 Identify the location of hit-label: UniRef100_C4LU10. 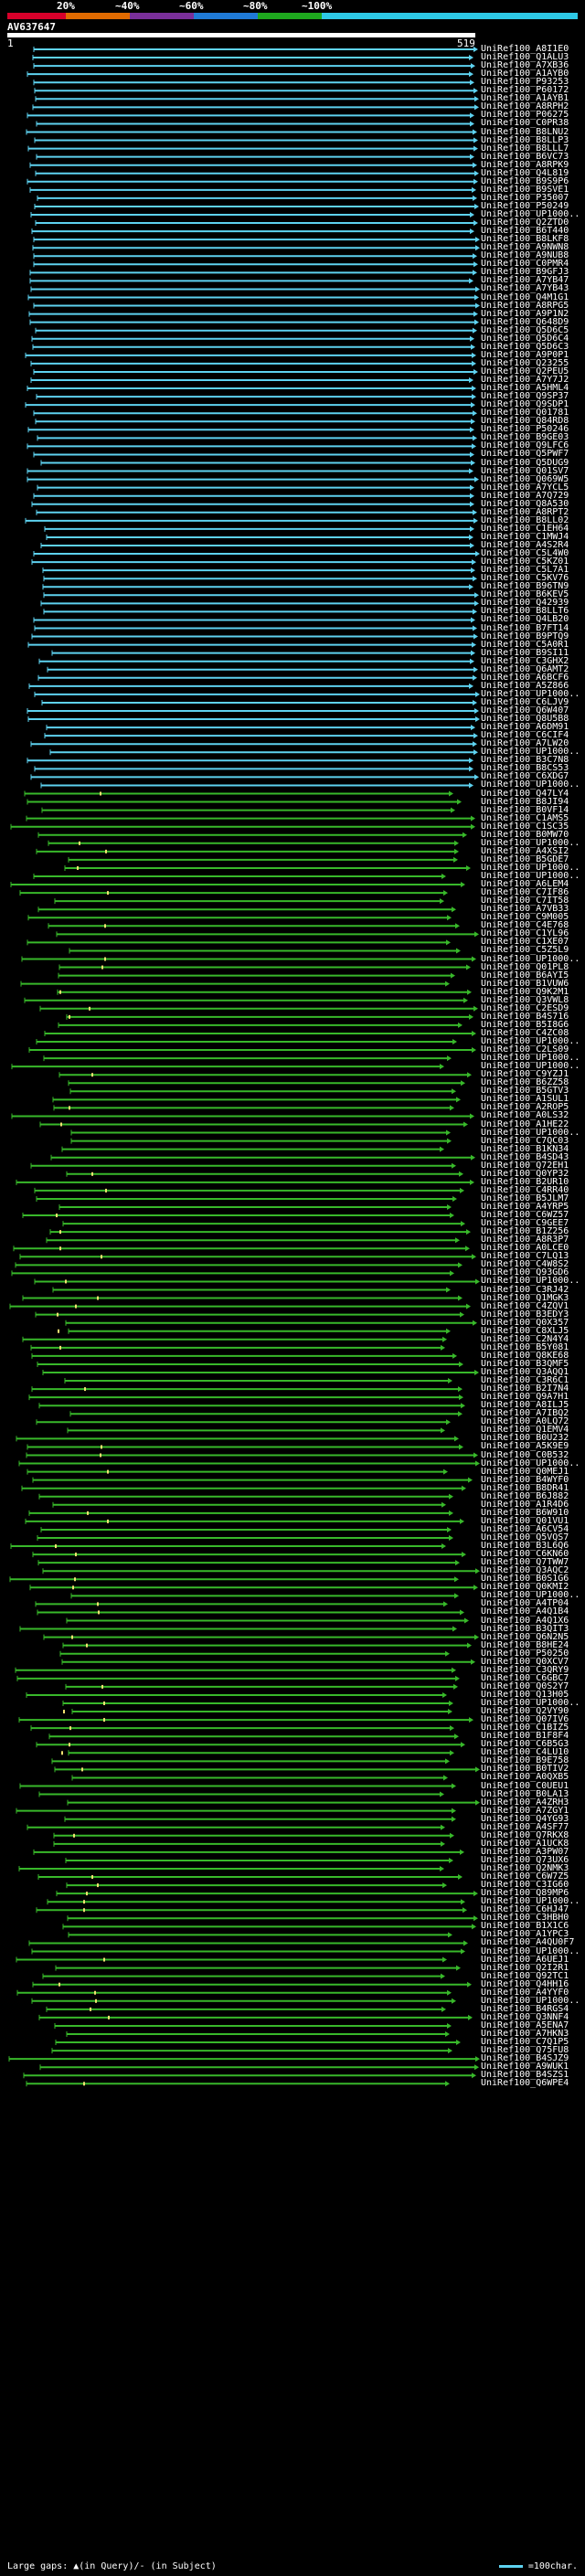
(525, 1752).